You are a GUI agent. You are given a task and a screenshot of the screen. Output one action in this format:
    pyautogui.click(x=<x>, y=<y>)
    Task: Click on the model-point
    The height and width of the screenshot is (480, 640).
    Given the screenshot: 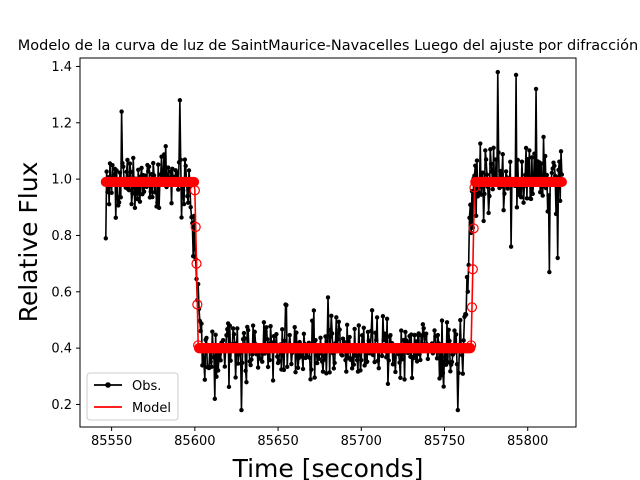 What is the action you would take?
    pyautogui.click(x=472, y=269)
    